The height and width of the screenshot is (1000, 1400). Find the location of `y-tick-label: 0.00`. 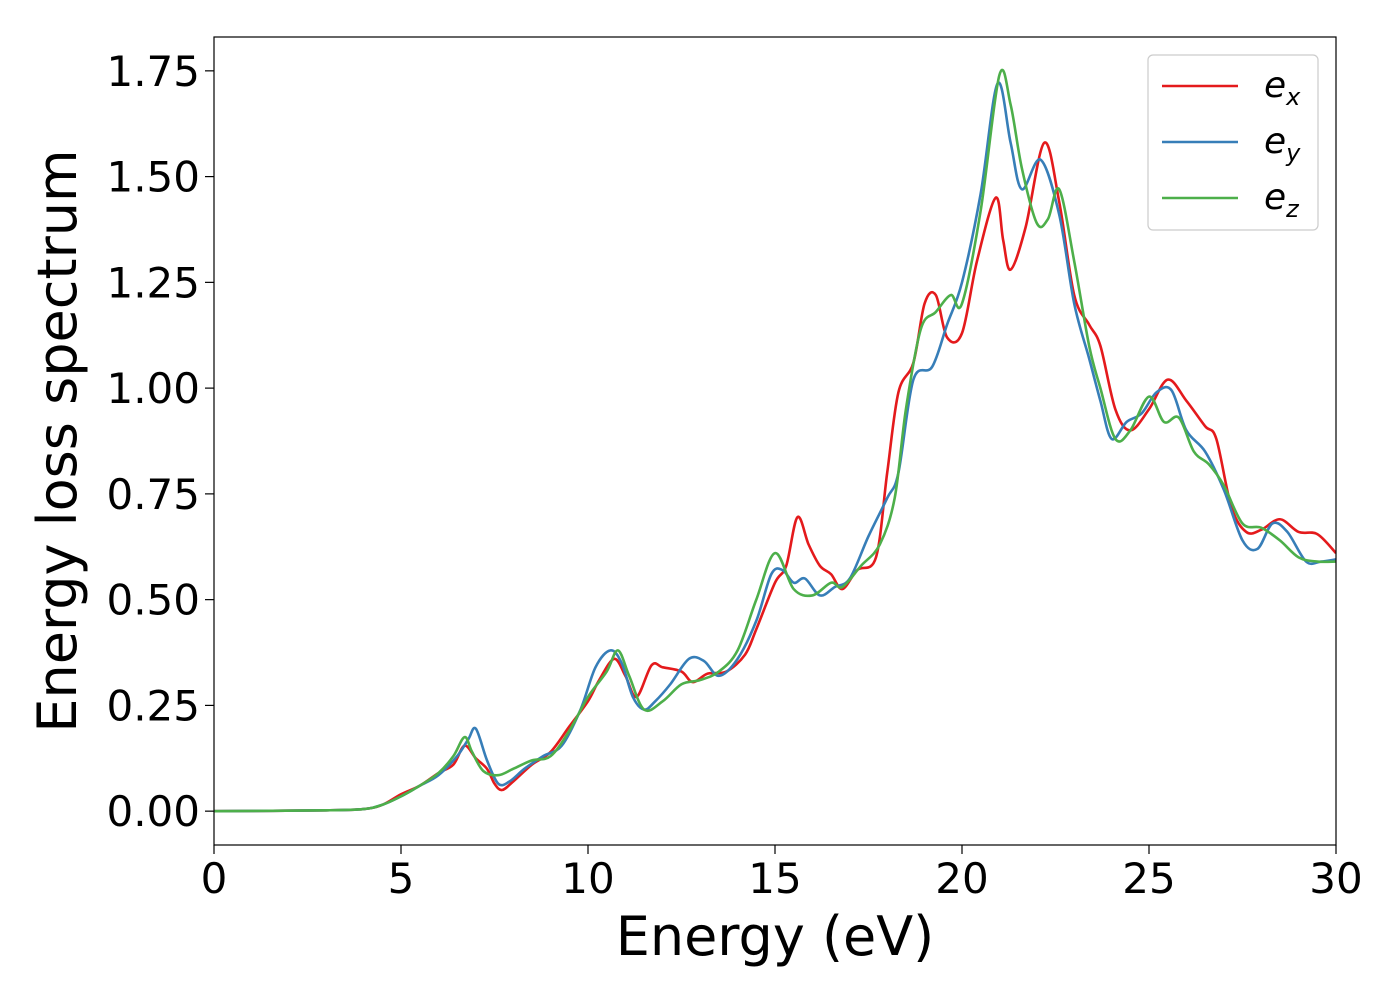

y-tick-label: 0.00 is located at coordinates (153, 811).